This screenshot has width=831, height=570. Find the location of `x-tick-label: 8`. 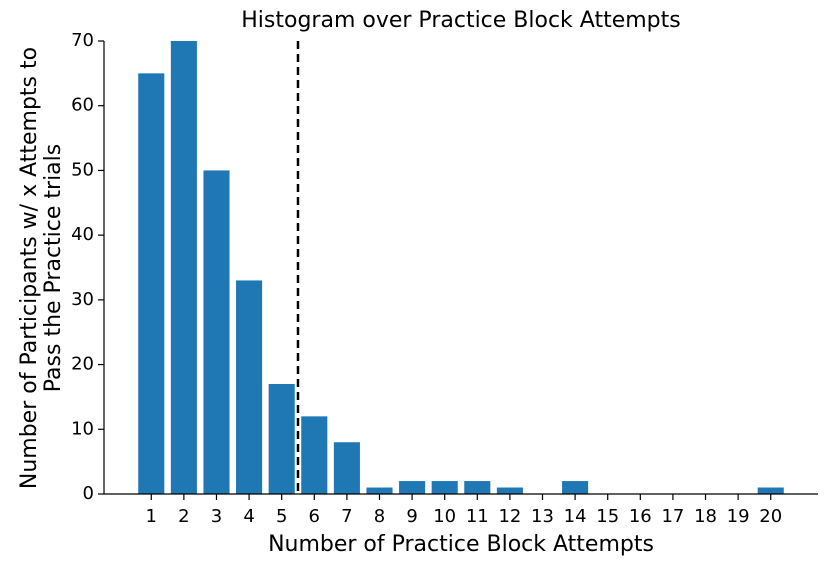

x-tick-label: 8 is located at coordinates (379, 516).